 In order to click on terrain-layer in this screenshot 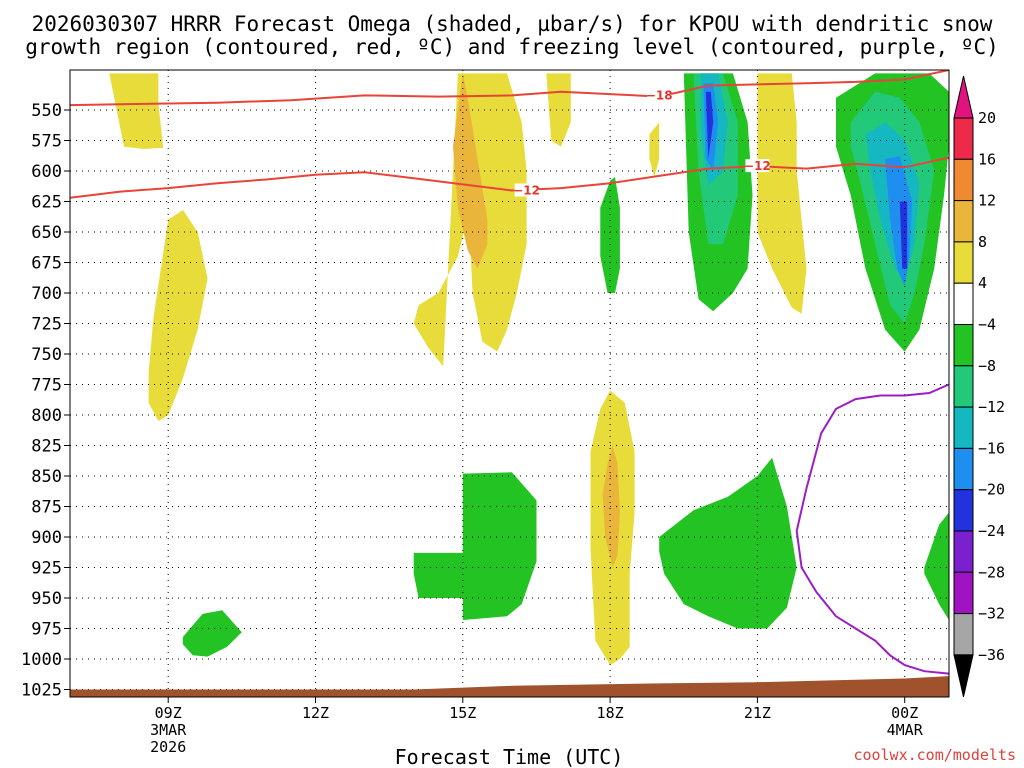, I will do `click(509, 686)`.